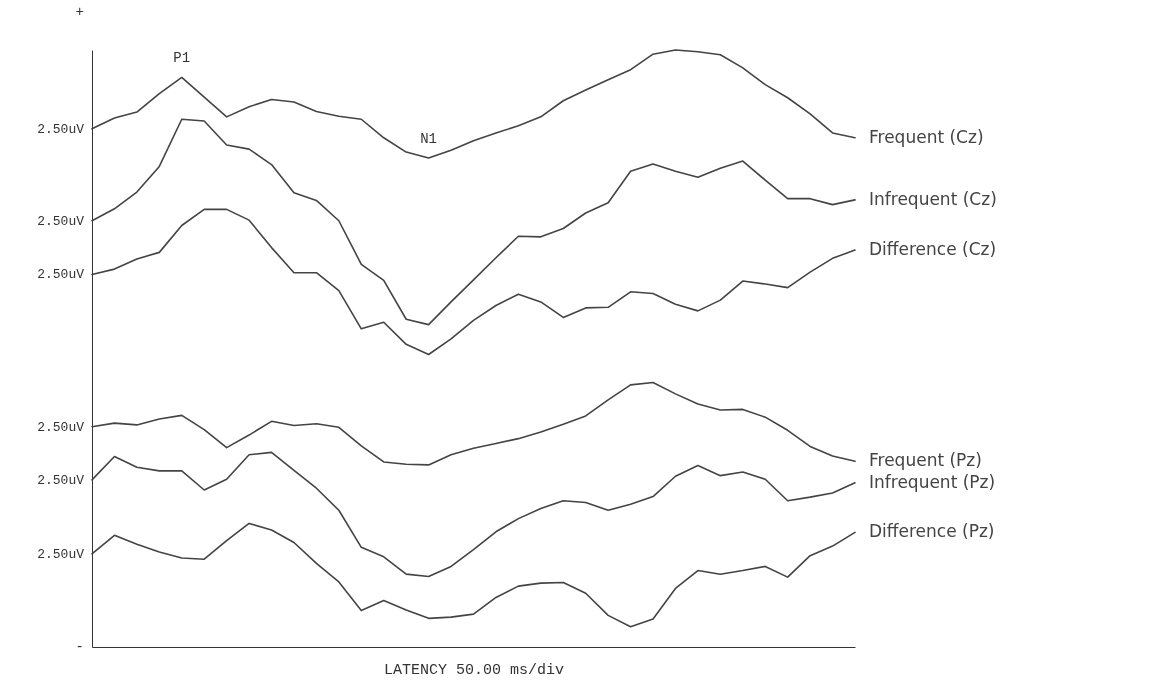  I want to click on annotation: N1, so click(429, 139).